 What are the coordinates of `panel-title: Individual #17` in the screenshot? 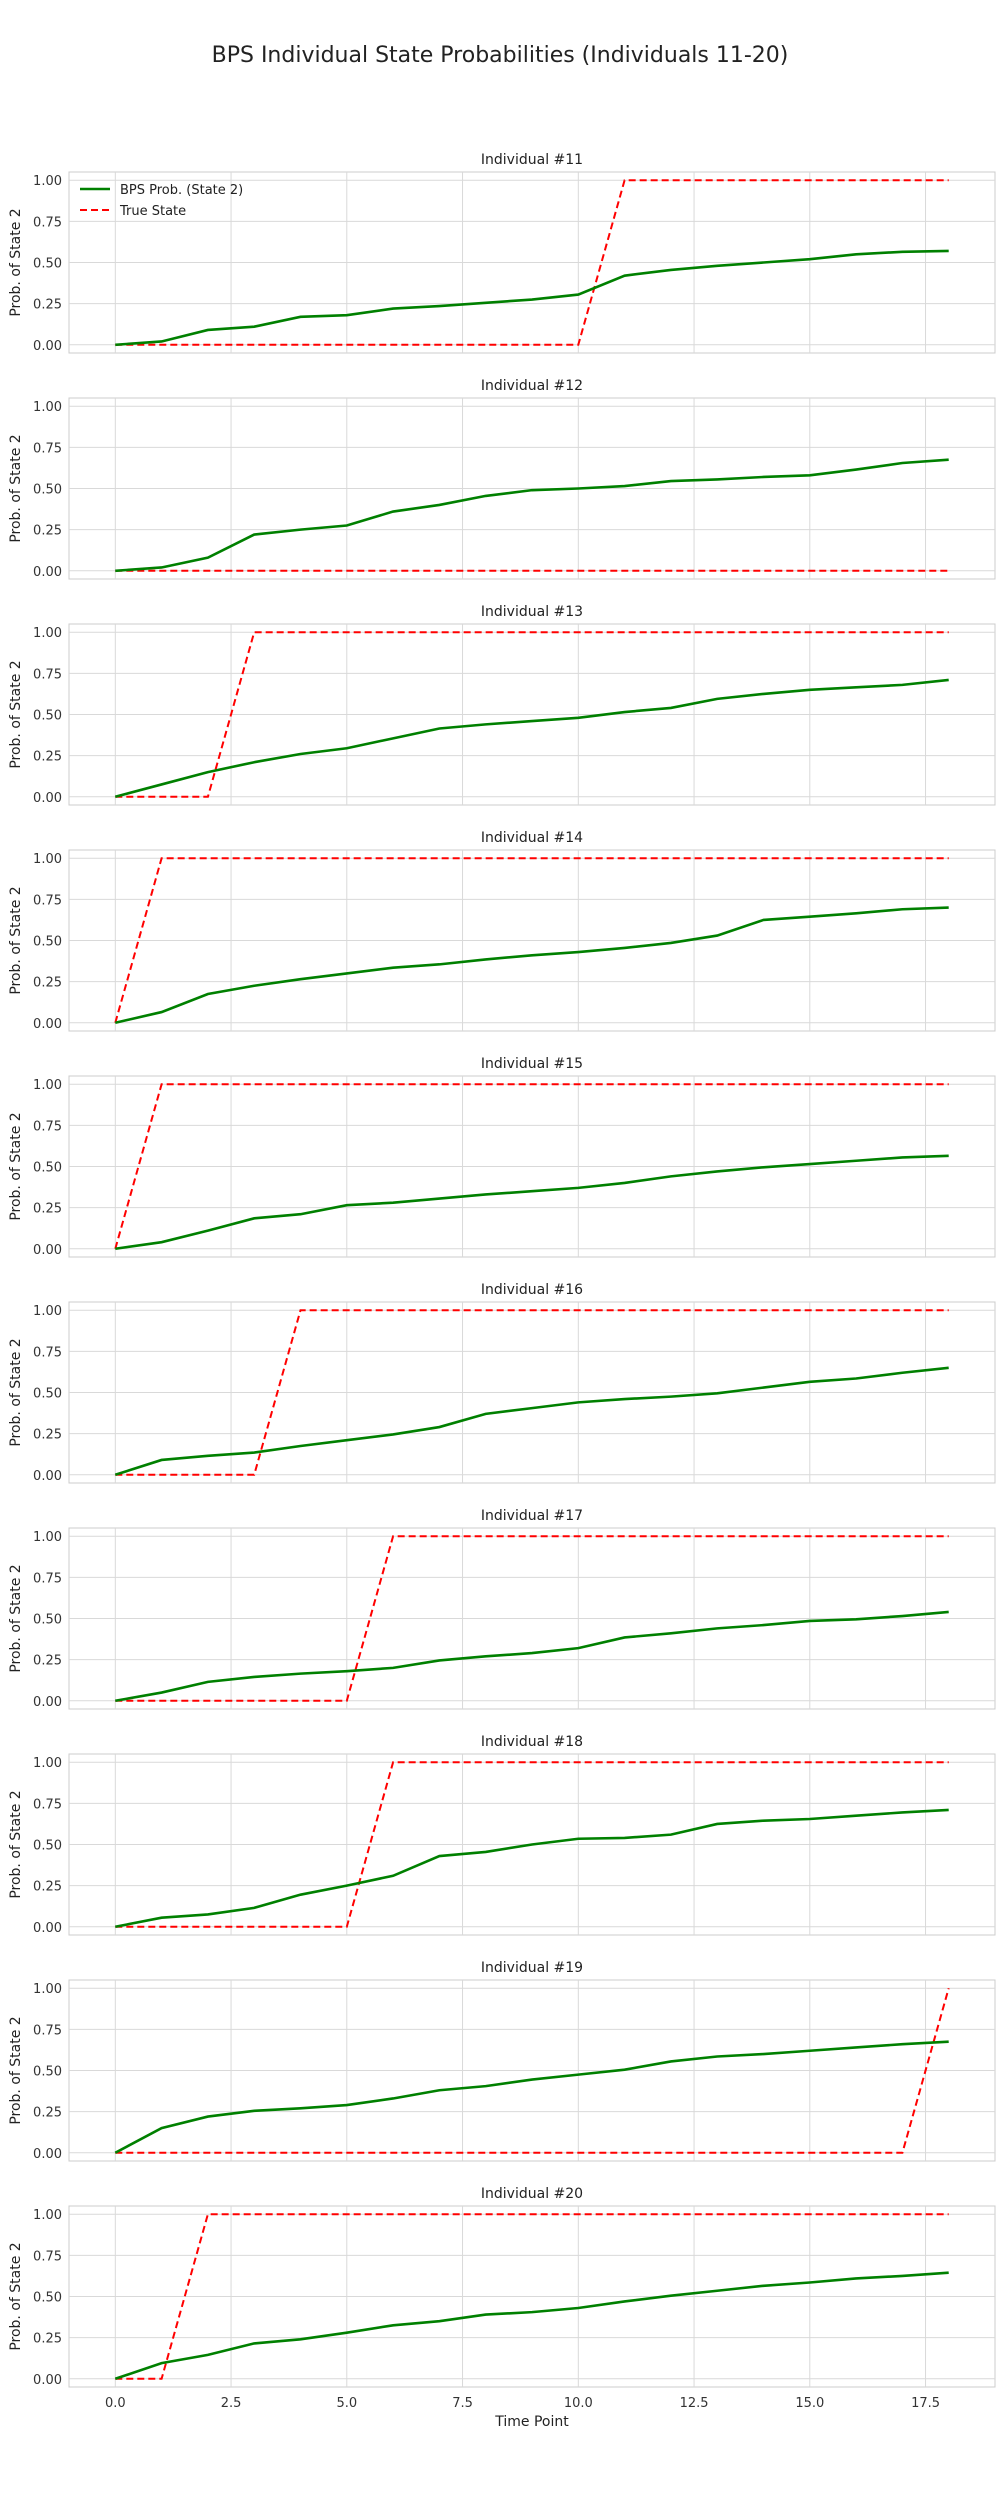 It's located at (532, 1516).